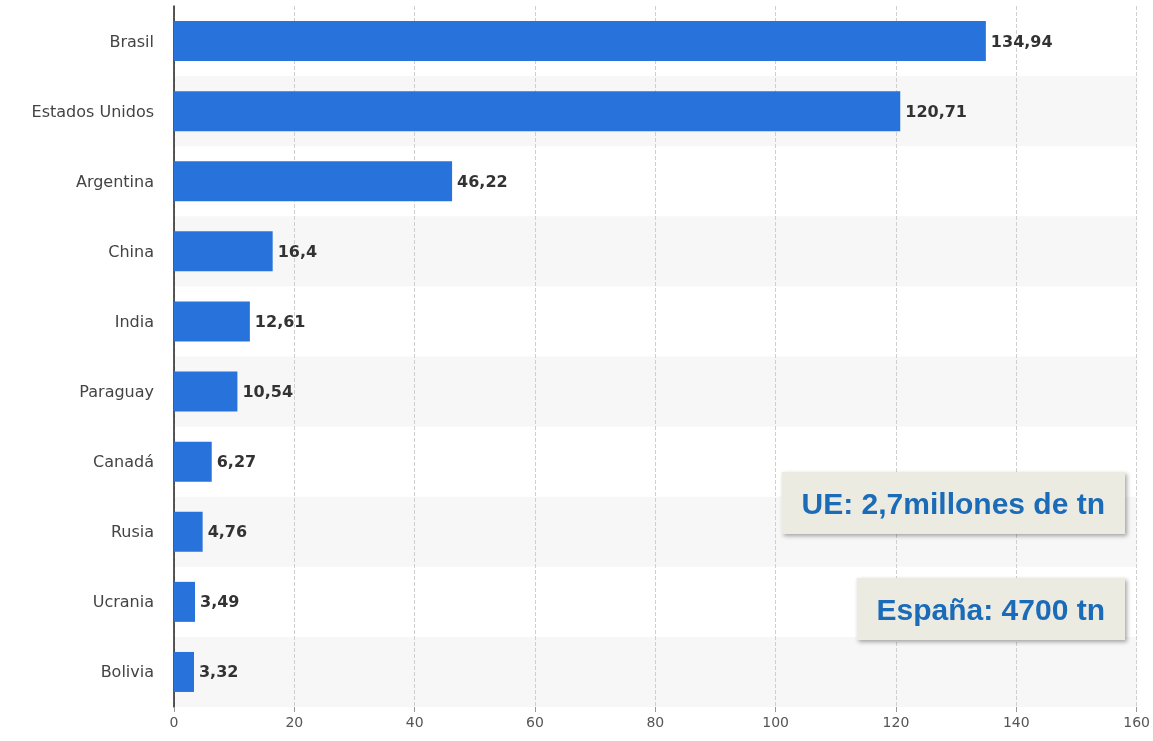 The height and width of the screenshot is (741, 1153). I want to click on y-tick-label: India, so click(134, 321).